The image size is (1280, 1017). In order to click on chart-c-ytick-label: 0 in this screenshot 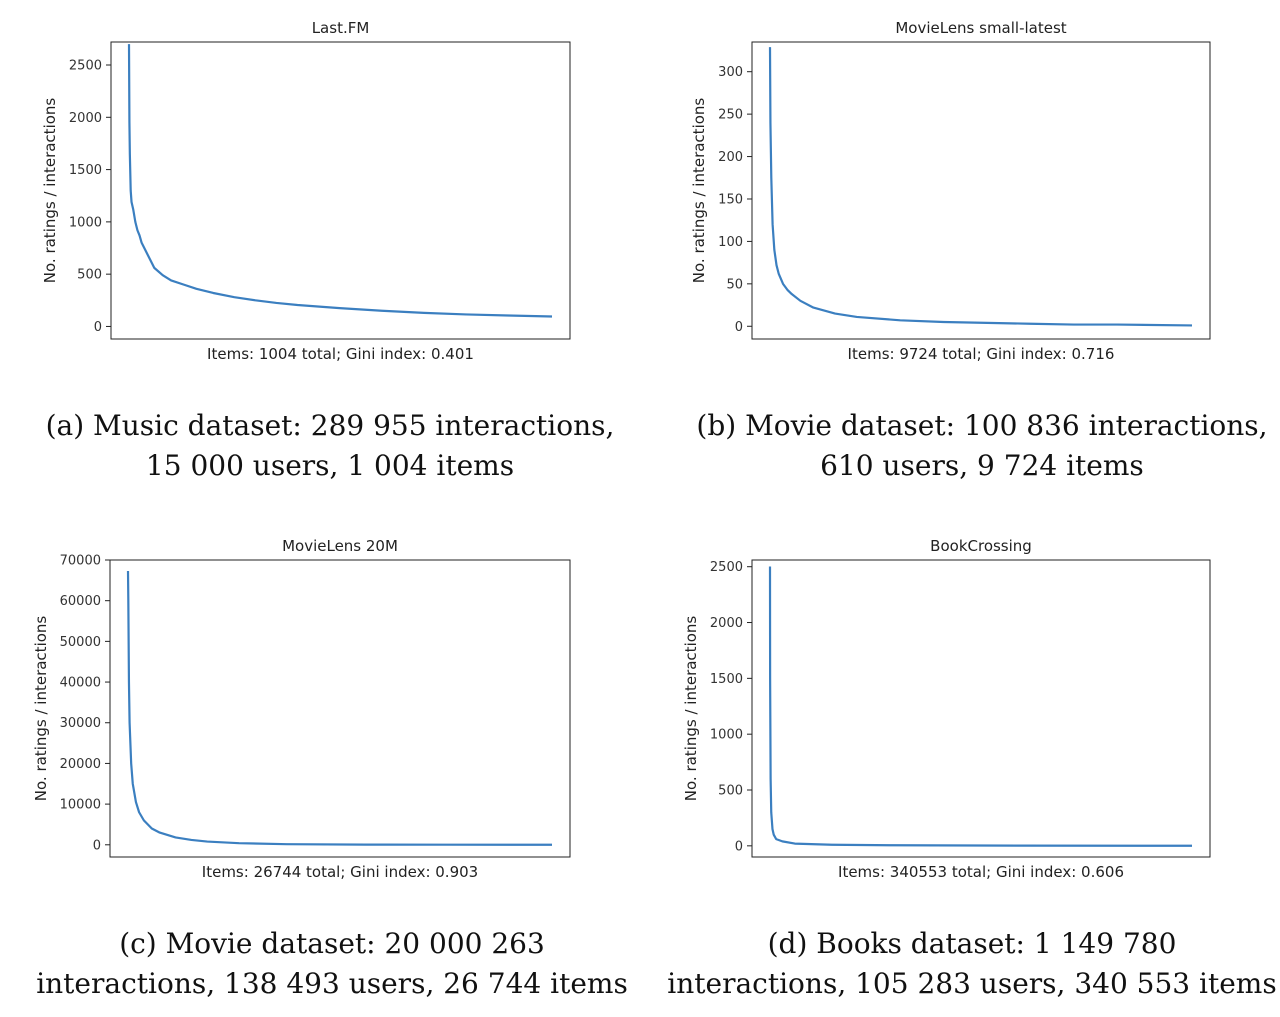, I will do `click(97, 845)`.